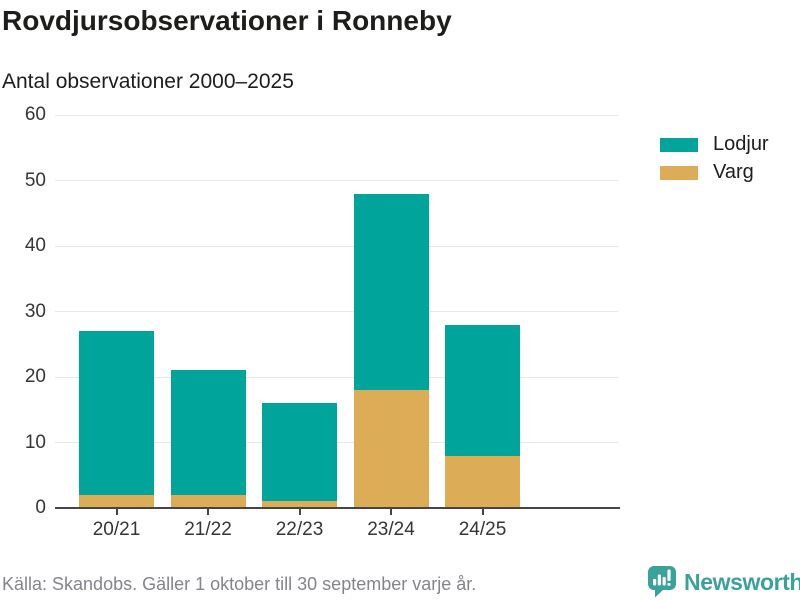 This screenshot has height=600, width=800. What do you see at coordinates (742, 582) in the screenshot?
I see `newsworthy-logo-text: Newsworthy` at bounding box center [742, 582].